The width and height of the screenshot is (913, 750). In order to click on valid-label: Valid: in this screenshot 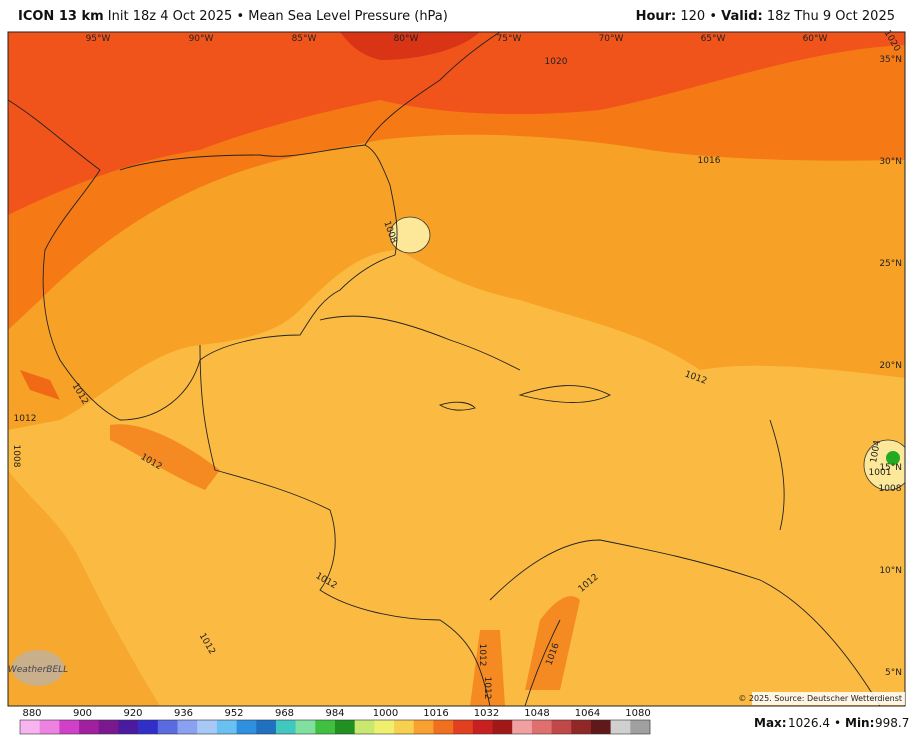, I will do `click(742, 16)`.